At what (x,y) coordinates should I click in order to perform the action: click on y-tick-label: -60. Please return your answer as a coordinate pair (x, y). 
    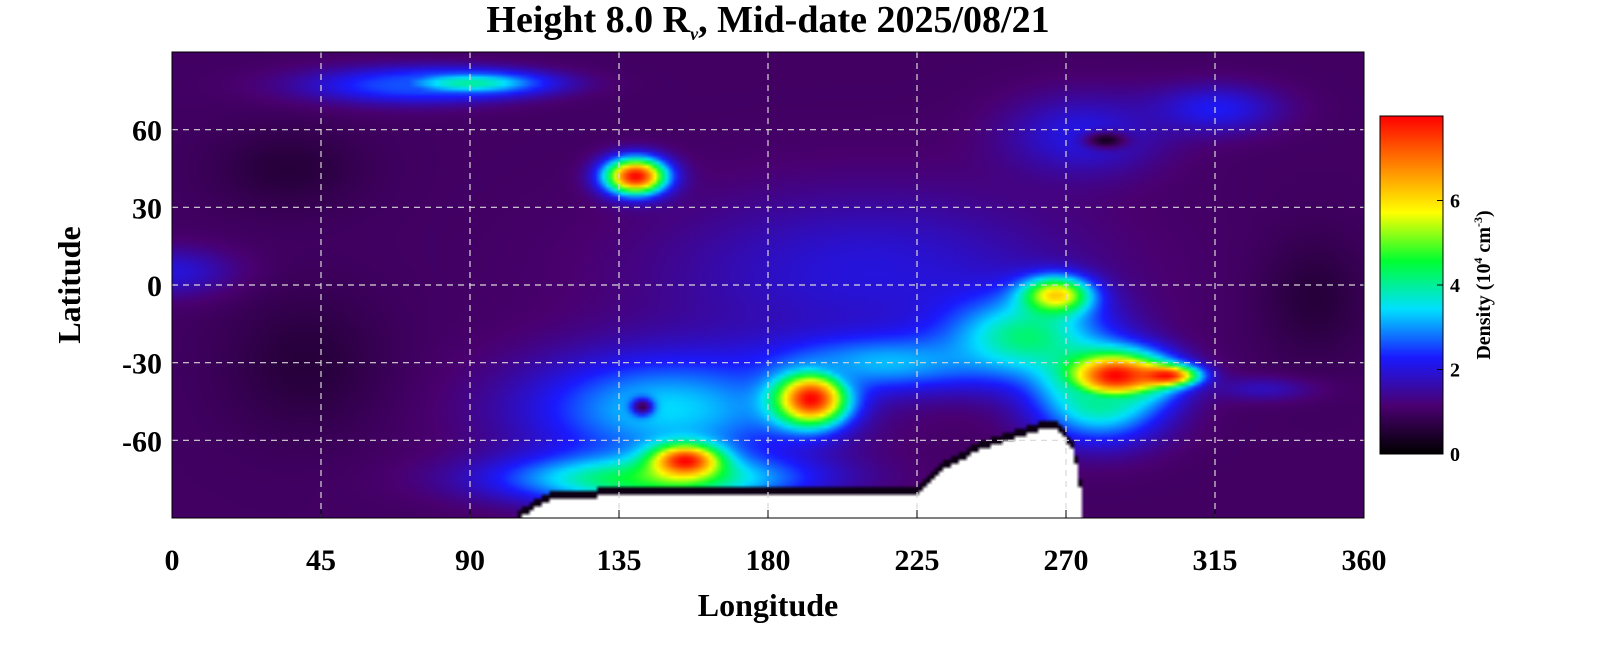
    Looking at the image, I should click on (142, 441).